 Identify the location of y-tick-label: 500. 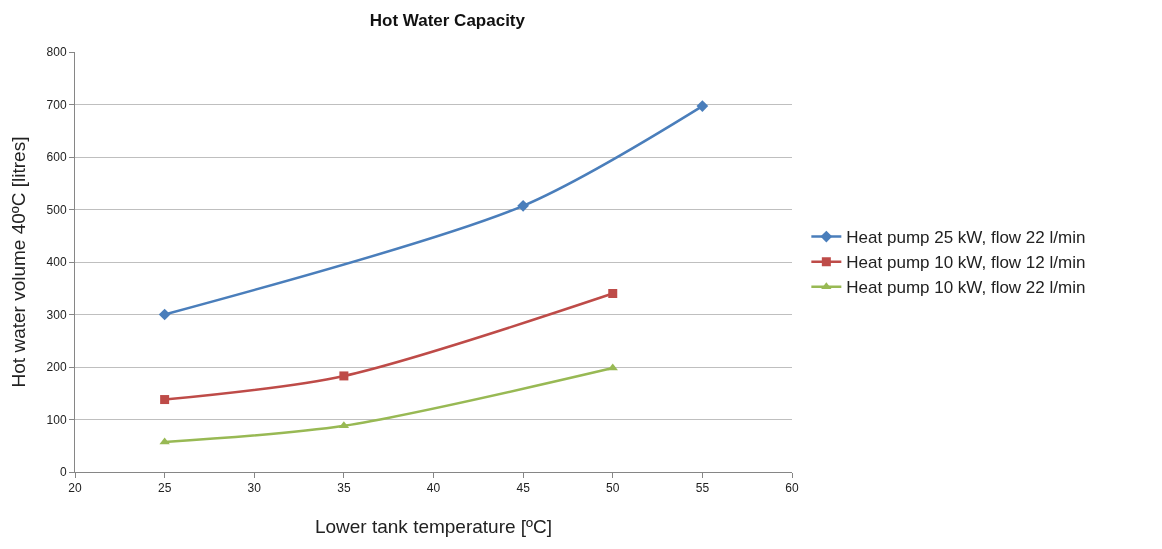
(56, 209).